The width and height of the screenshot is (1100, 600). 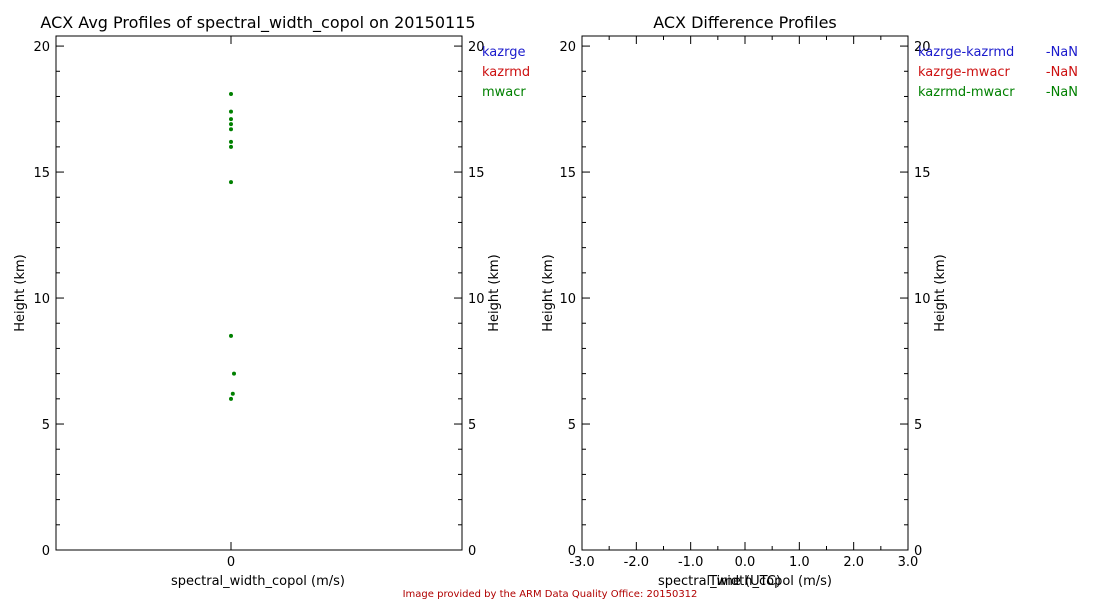 I want to click on left-ytick-label-left: 10, so click(x=41, y=299).